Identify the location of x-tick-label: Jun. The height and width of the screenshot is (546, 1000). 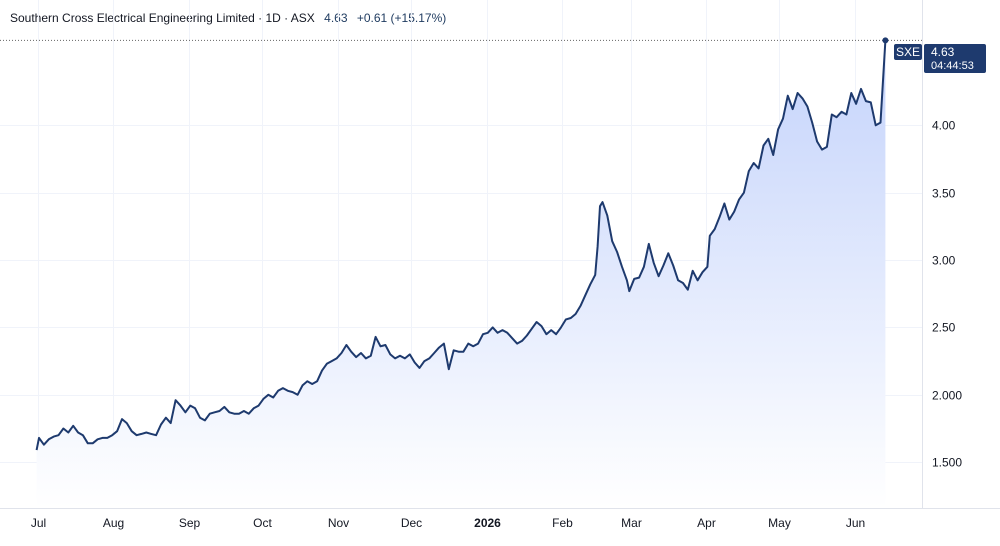
(855, 523).